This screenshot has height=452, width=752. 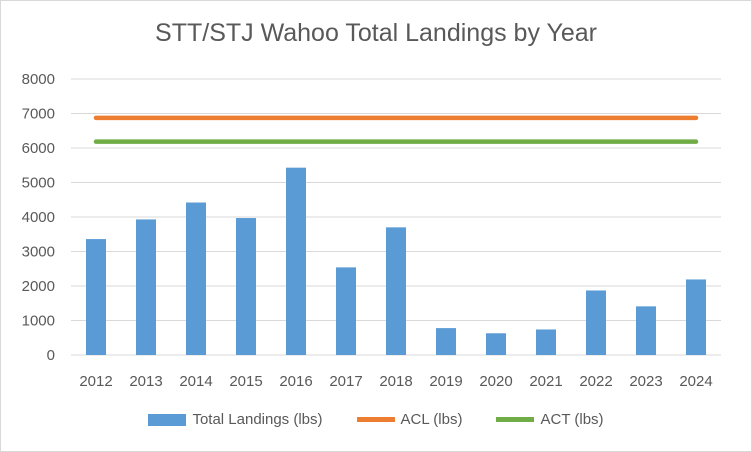 I want to click on legend-entry: ACT (lbs), so click(x=550, y=419).